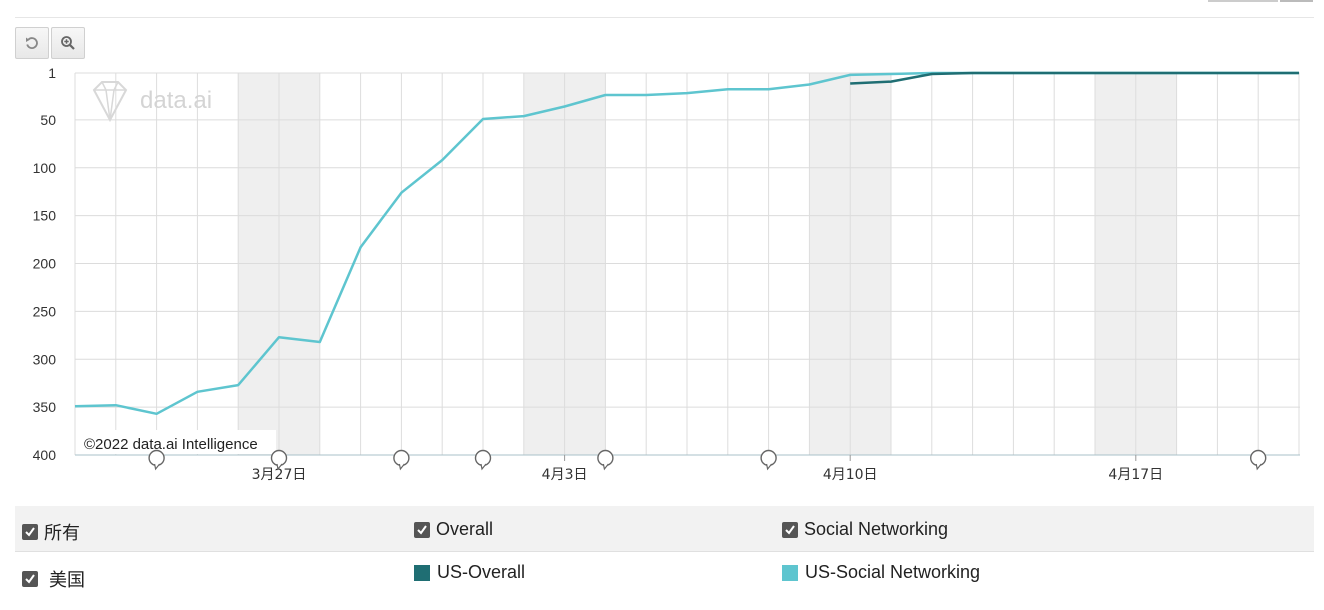  I want to click on filter-us: 美国, so click(53, 579).